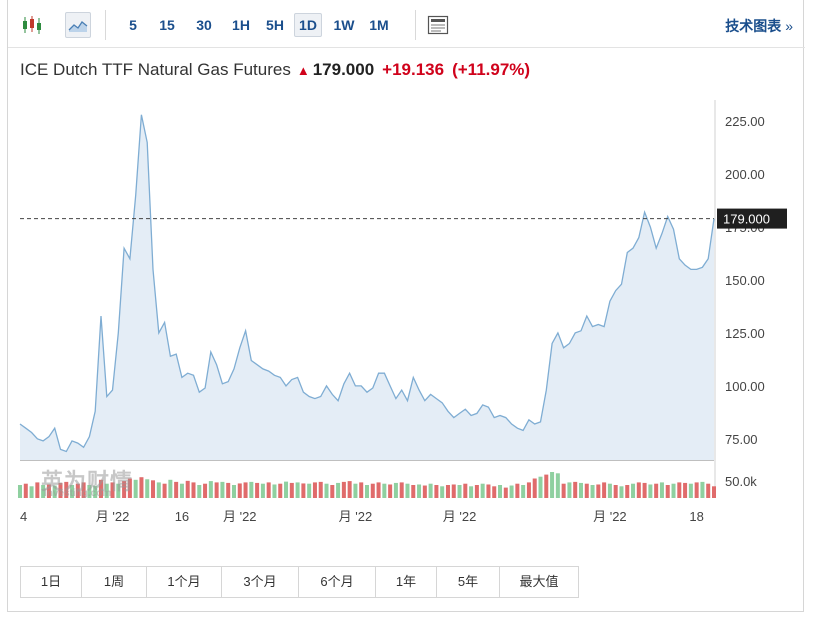 The width and height of the screenshot is (813, 618). Describe the element at coordinates (78, 25) in the screenshot. I see `area-chart-icon` at that location.